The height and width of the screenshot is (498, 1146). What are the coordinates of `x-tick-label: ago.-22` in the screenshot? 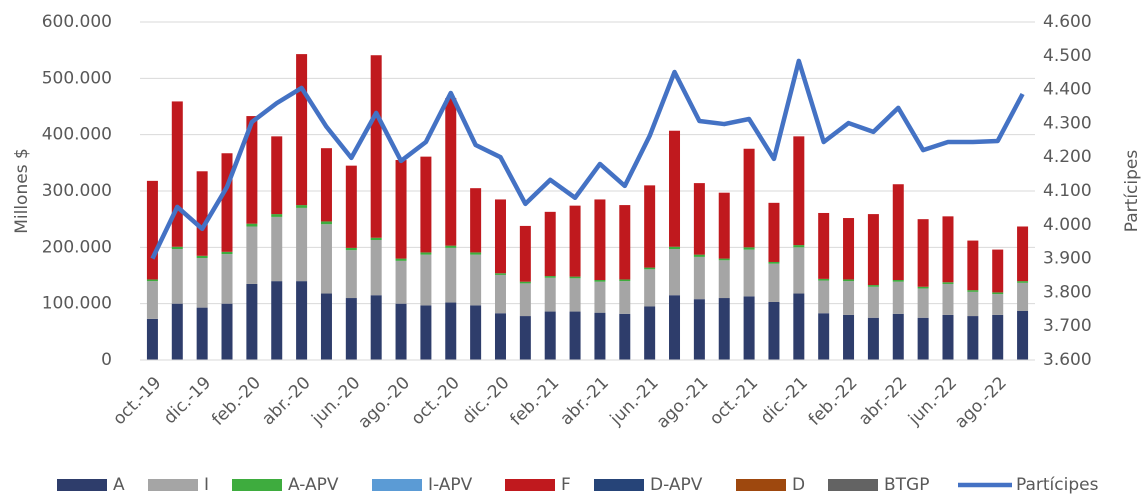 It's located at (981, 403).